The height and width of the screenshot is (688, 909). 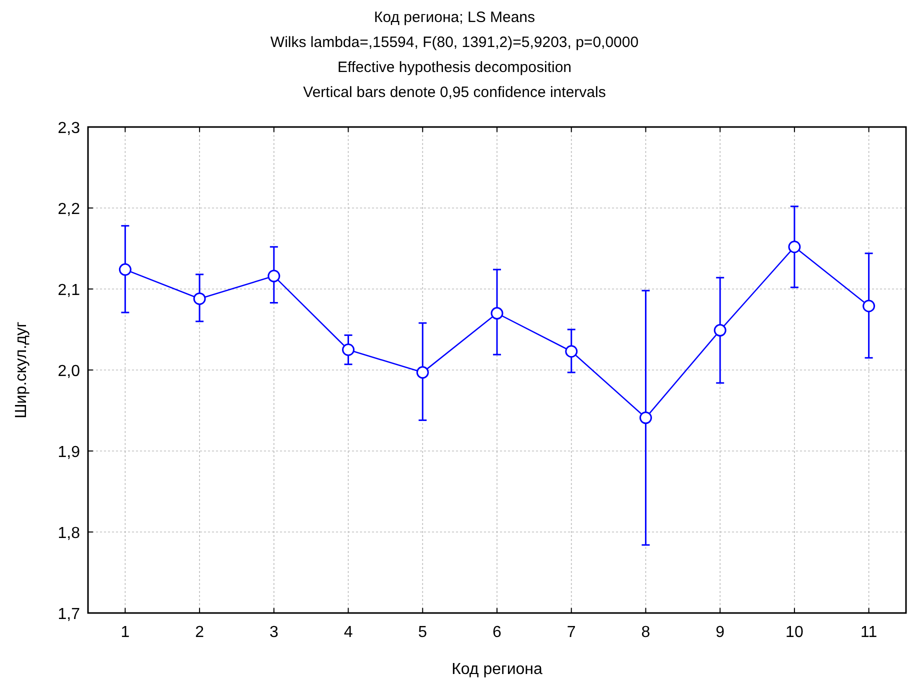 I want to click on chart-subtitle: Wilks lambda=,15594, F(80, 1391,2)=5,9203, p=0,0000 Effective hypothesis decomposition Vertical bars denote 0,95 confidence intervals, so click(x=454, y=67).